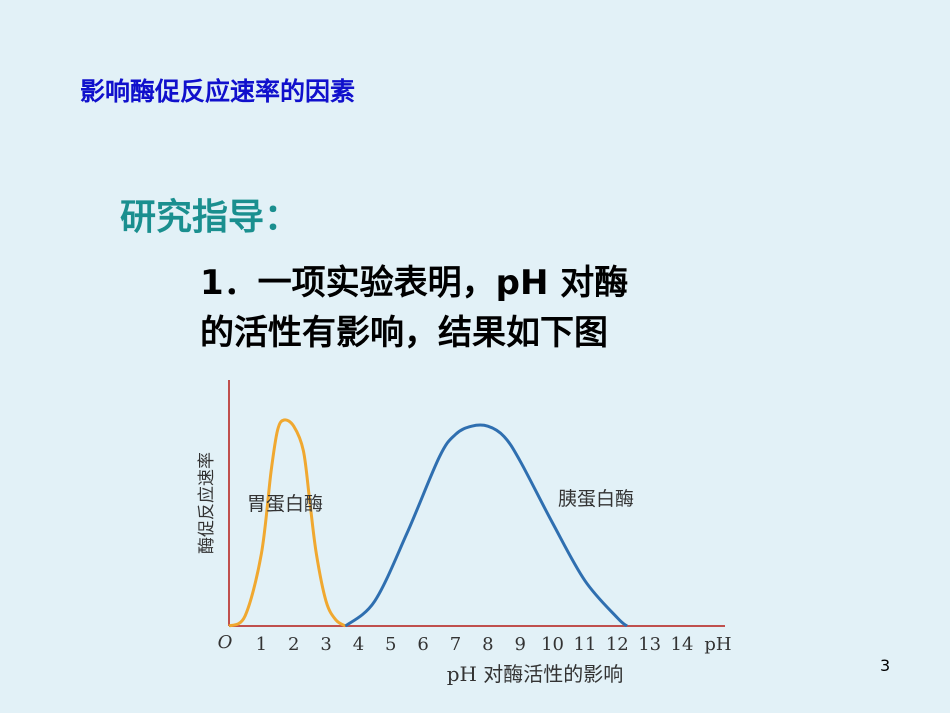 The width and height of the screenshot is (950, 713). Describe the element at coordinates (218, 91) in the screenshot. I see `slide-title: 影响酶促反应速率的因素` at that location.